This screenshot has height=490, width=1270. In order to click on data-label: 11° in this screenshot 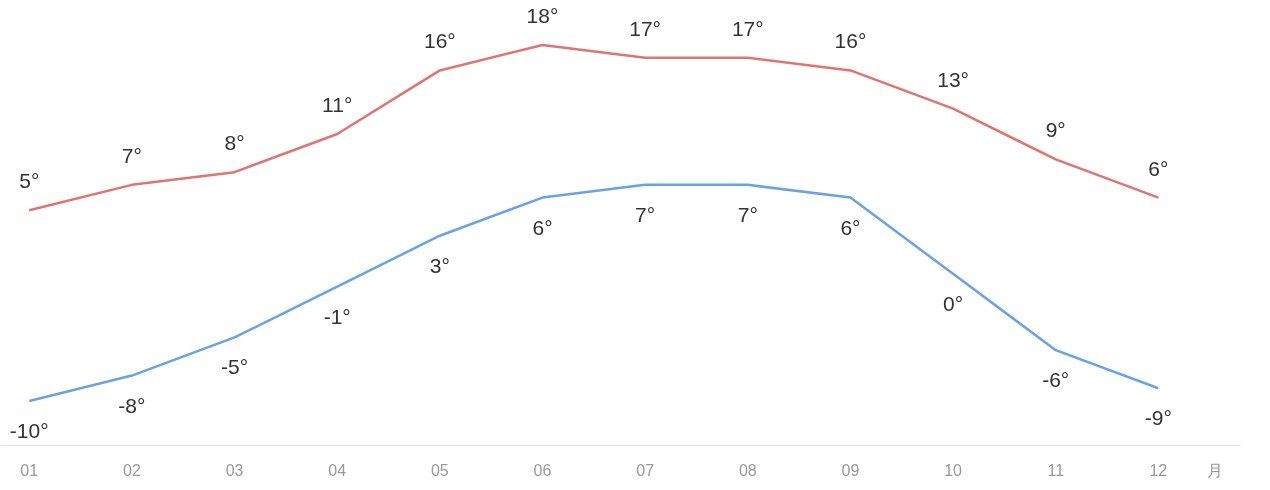, I will do `click(337, 104)`.